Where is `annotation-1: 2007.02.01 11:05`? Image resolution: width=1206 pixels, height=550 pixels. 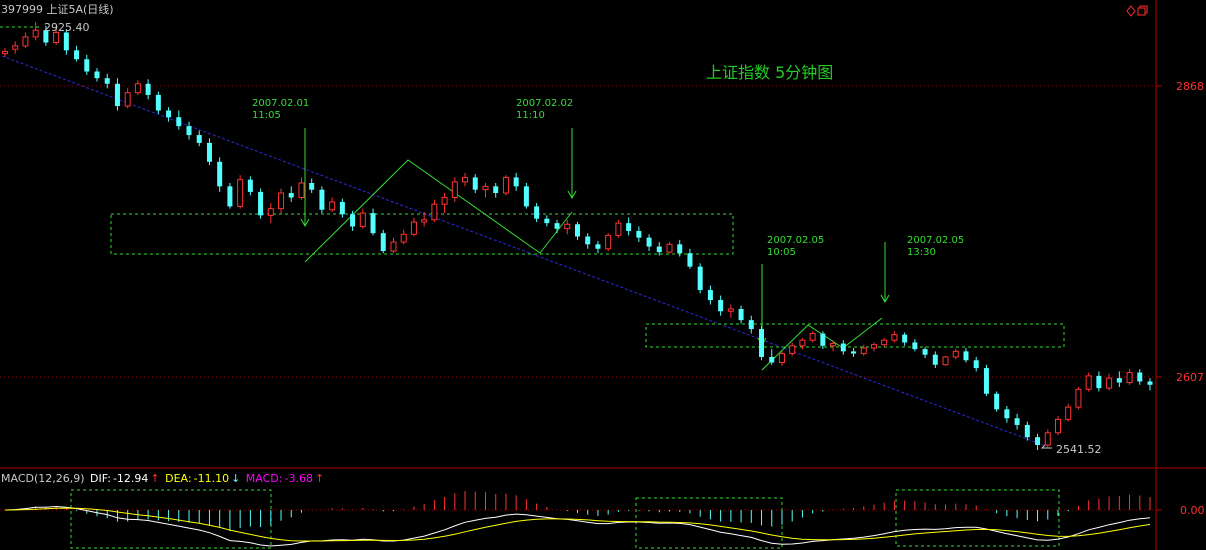 annotation-1: 2007.02.01 11:05 is located at coordinates (280, 110).